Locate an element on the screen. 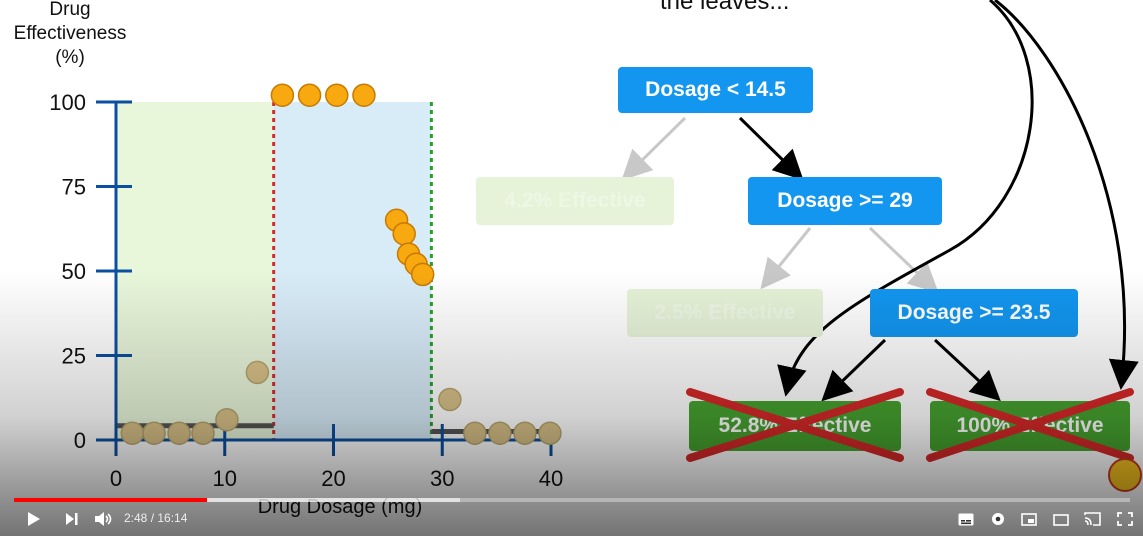 The height and width of the screenshot is (536, 1143). channel-logo is located at coordinates (1125, 475).